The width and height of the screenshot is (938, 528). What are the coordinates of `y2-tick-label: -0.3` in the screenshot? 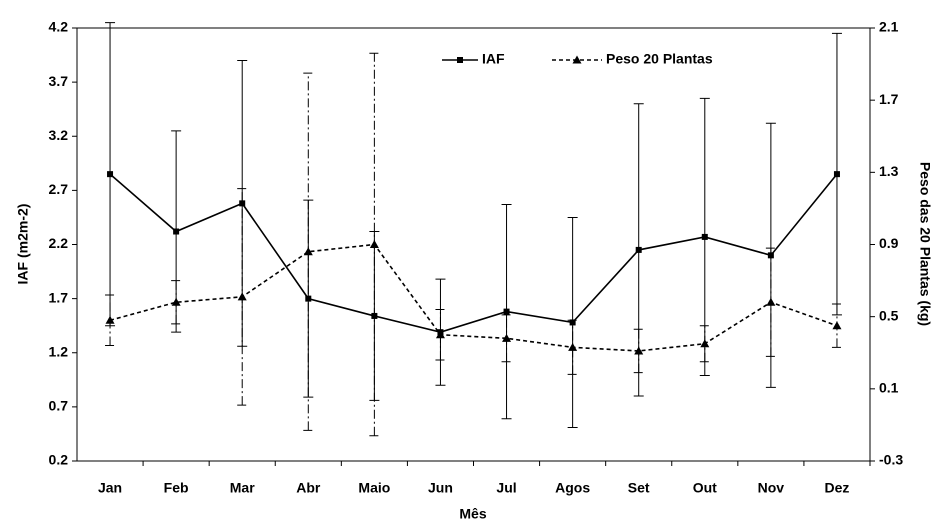 It's located at (891, 460).